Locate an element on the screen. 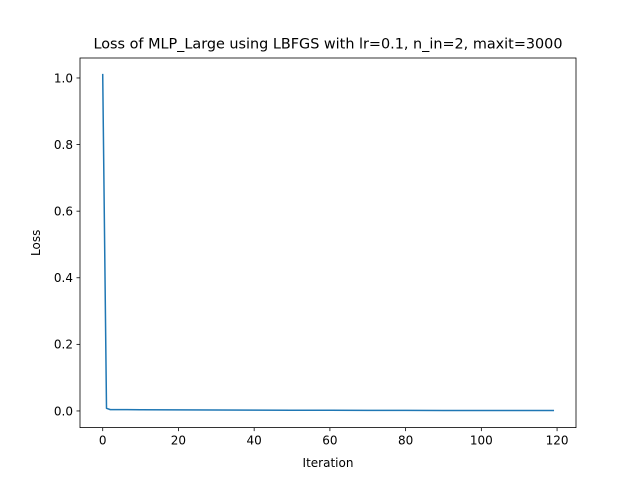 Image resolution: width=640 pixels, height=480 pixels. x-tick-label: 20 is located at coordinates (178, 441).